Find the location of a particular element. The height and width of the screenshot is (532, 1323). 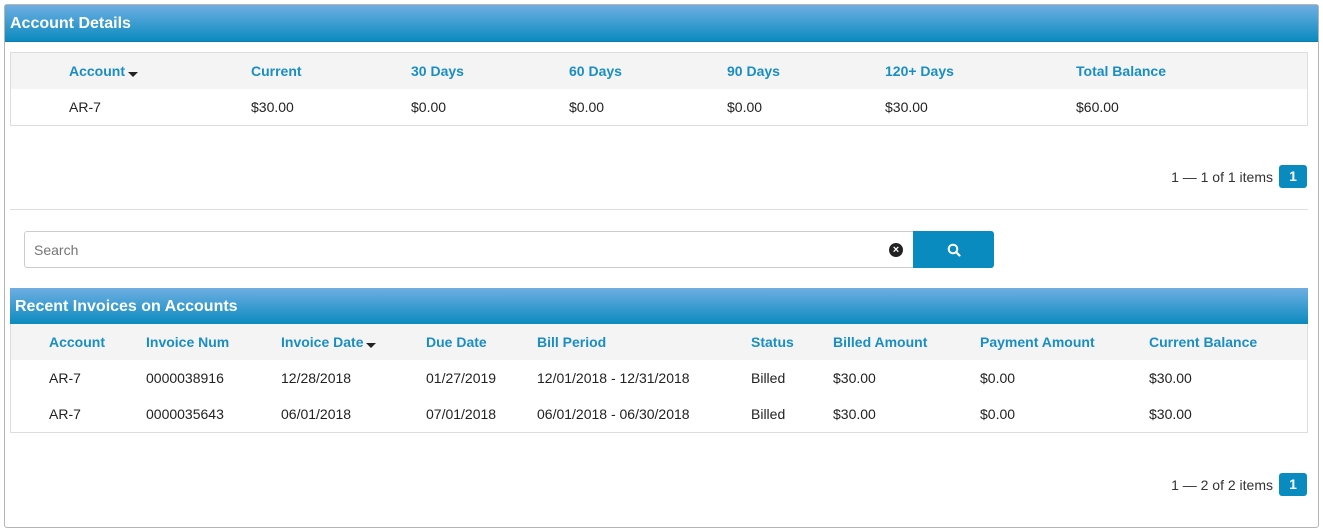

search-icon is located at coordinates (954, 250).